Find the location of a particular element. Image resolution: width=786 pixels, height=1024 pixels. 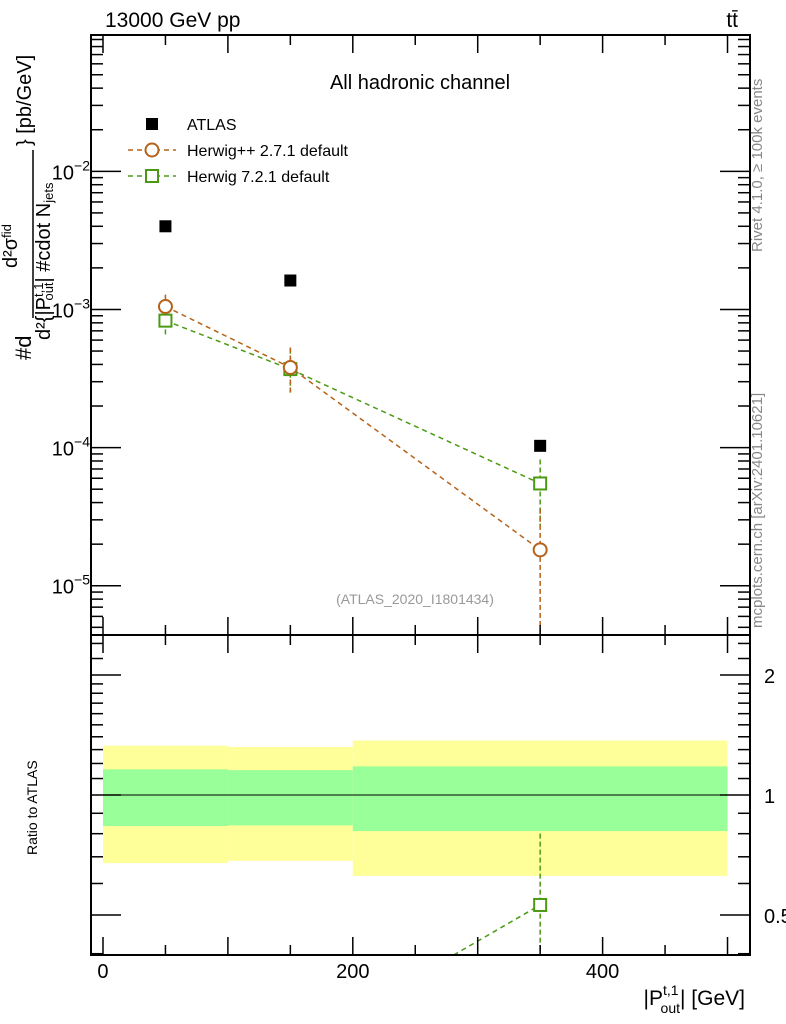

header-left: 13000 GeV pp is located at coordinates (172, 20).